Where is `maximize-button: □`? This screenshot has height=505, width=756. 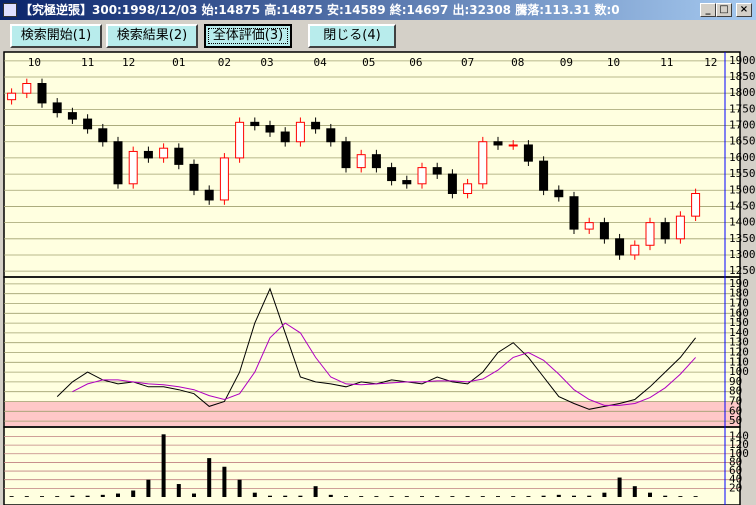 maximize-button: □ is located at coordinates (724, 10).